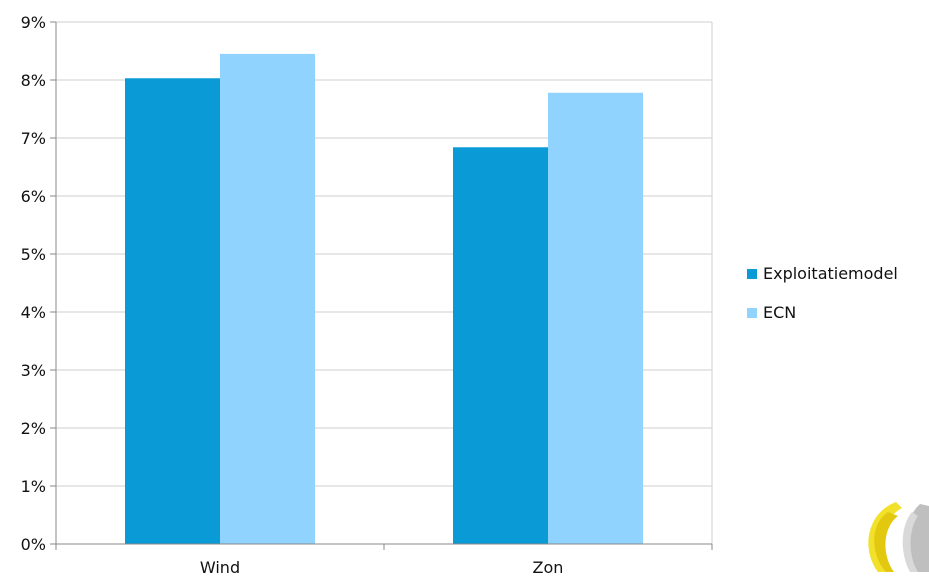  I want to click on y-tick-label: 6%, so click(33, 196).